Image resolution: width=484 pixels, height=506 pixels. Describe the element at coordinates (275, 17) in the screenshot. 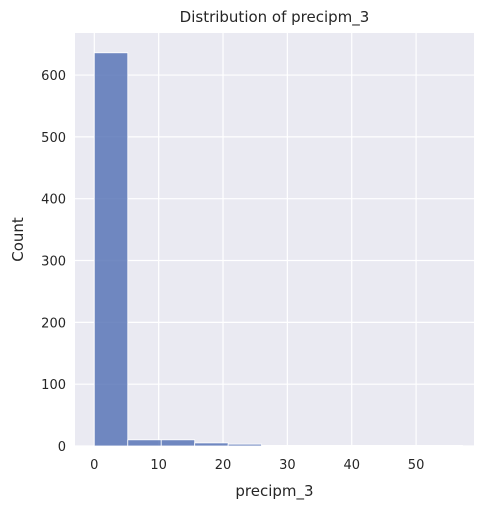

I see `chart-title: Distribution of precipm_3` at that location.